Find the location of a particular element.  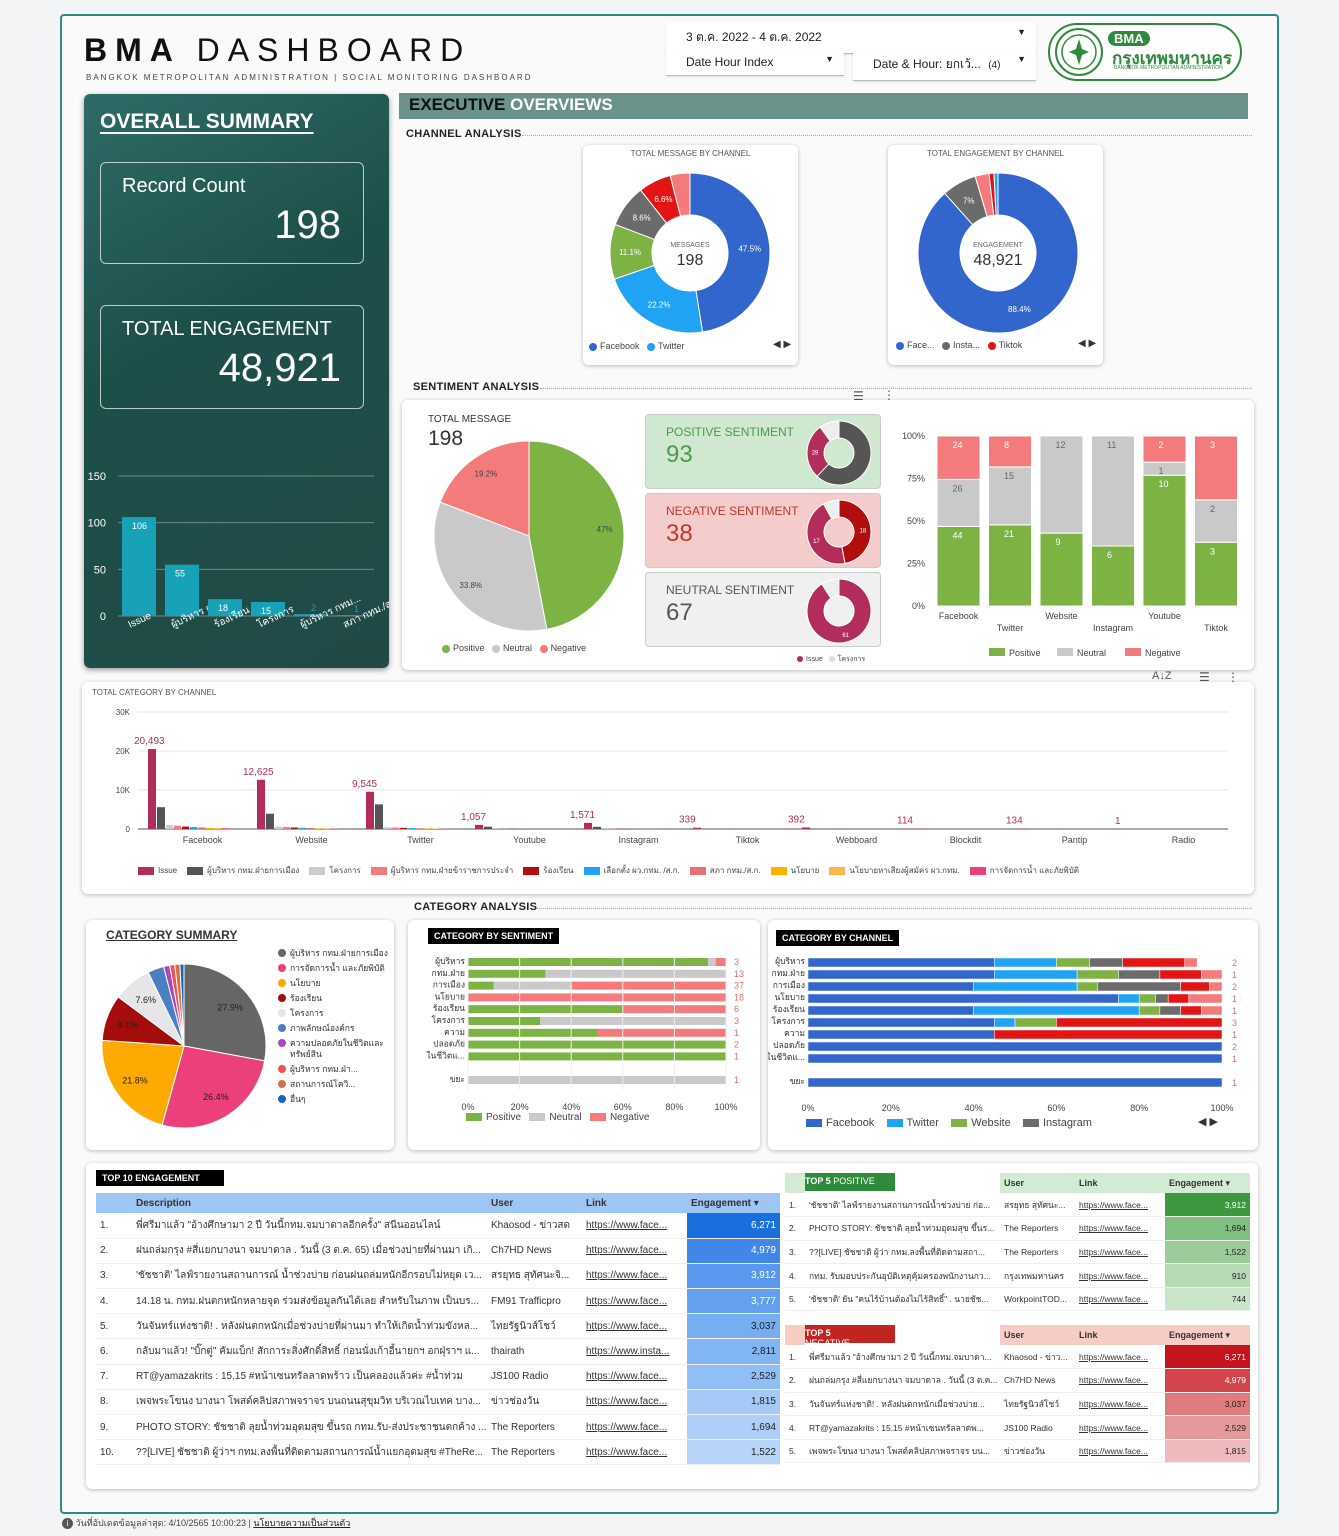

y-tick-label: 0 is located at coordinates (103, 617).